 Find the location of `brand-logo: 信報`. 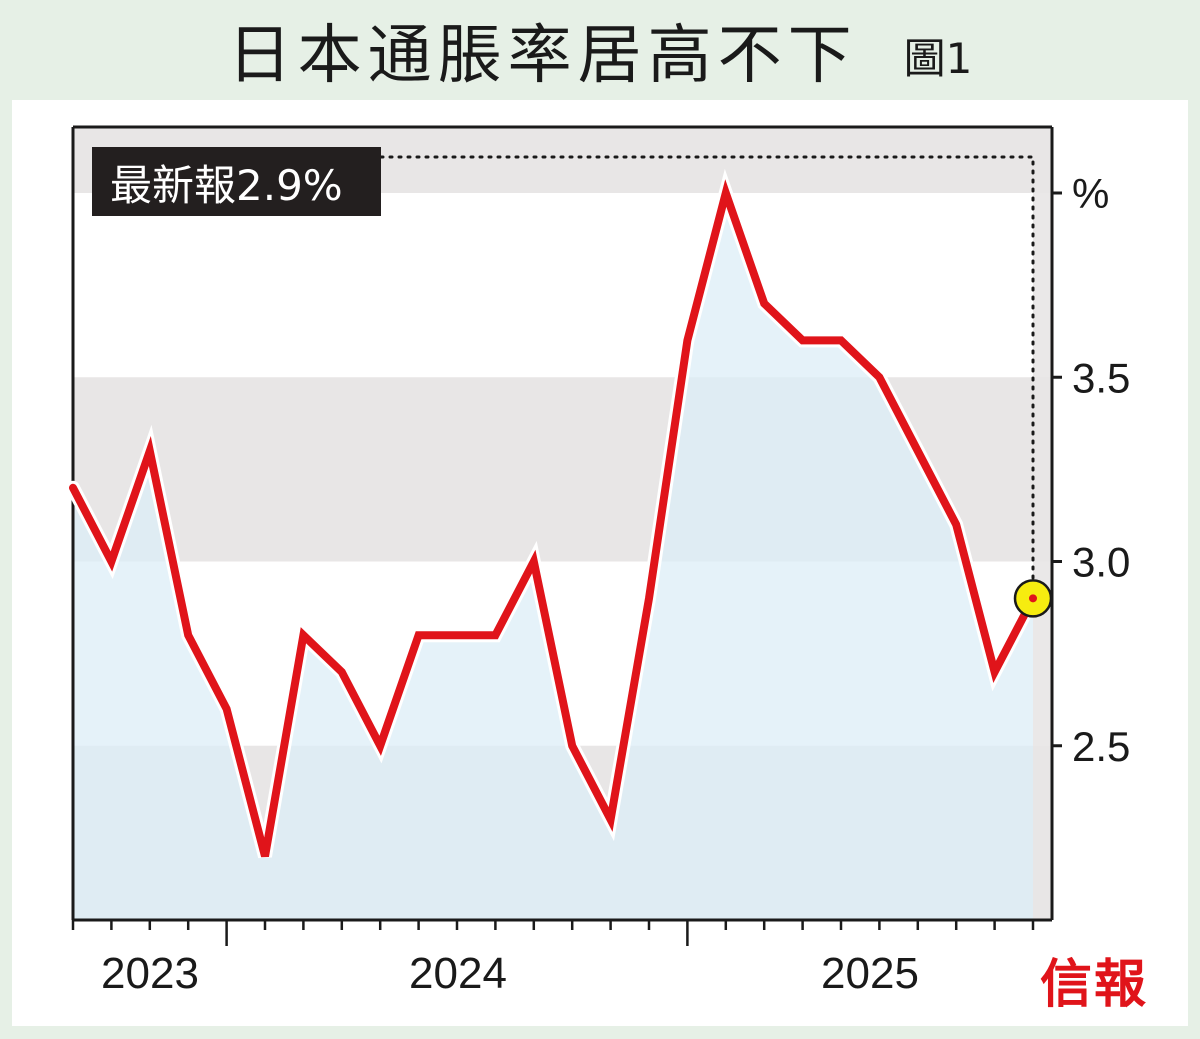

brand-logo: 信報 is located at coordinates (1094, 984).